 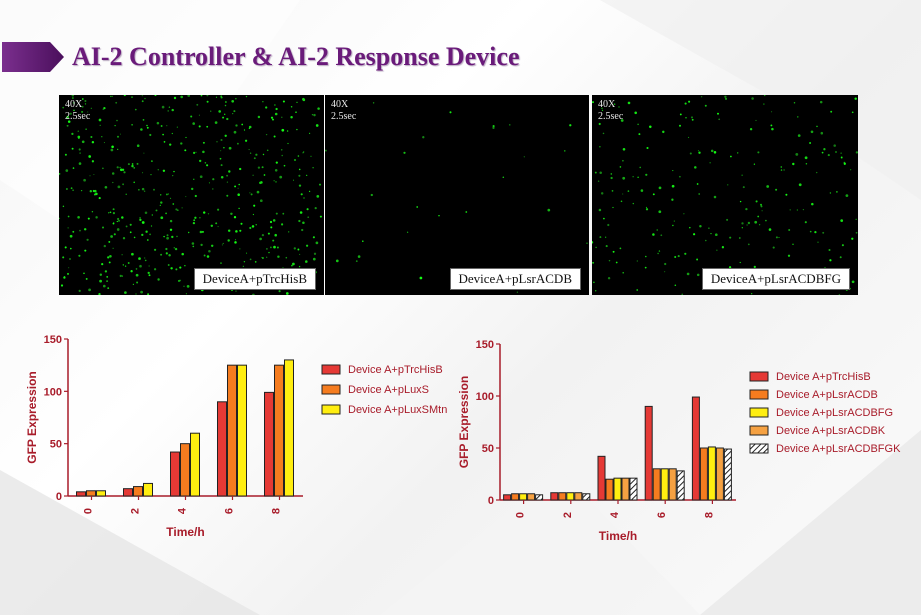 What do you see at coordinates (242, 430) in the screenshot?
I see `bar-device-a-pluxsmtn-t6` at bounding box center [242, 430].